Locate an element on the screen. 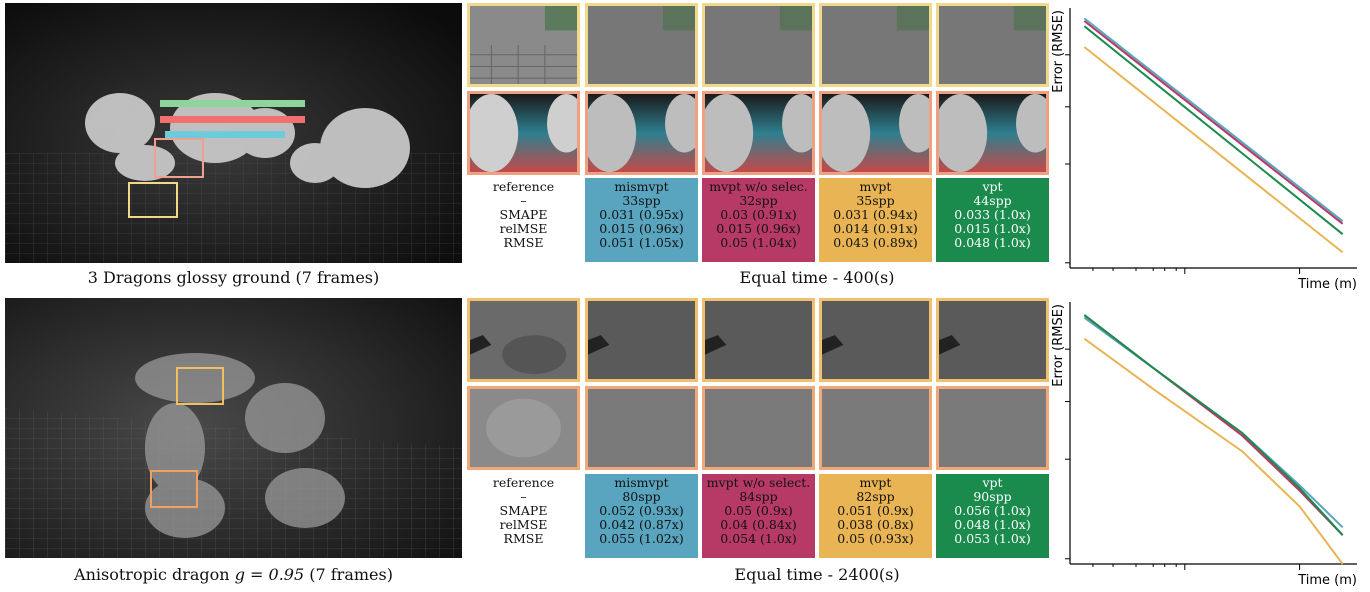 This screenshot has height=592, width=1370. scene-caption: 3 Dragons glossy ground (7 frames) is located at coordinates (233, 277).